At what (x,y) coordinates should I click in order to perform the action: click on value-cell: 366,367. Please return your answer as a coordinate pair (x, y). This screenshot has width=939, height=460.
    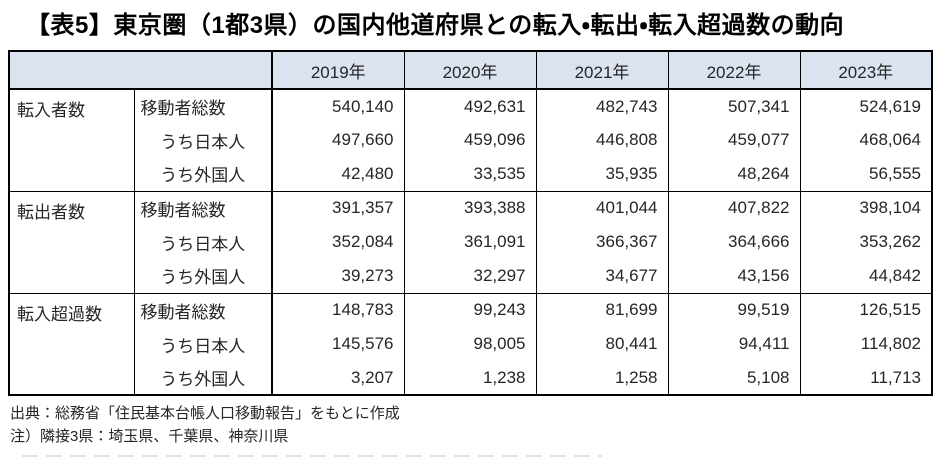
    Looking at the image, I should click on (601, 242).